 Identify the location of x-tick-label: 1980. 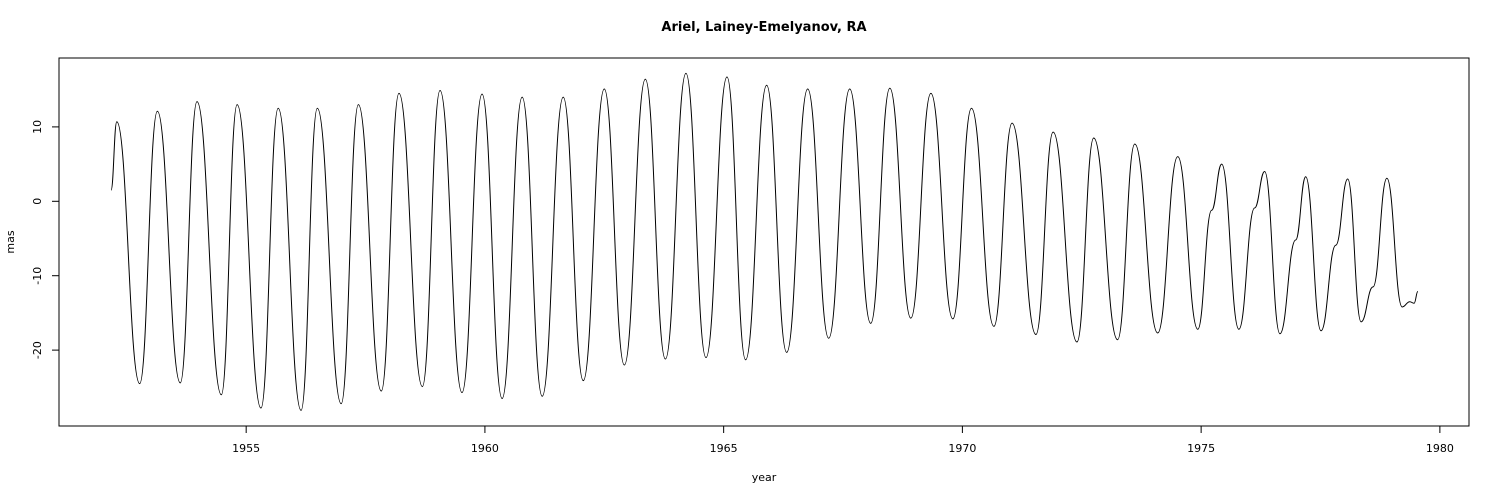
(1440, 448).